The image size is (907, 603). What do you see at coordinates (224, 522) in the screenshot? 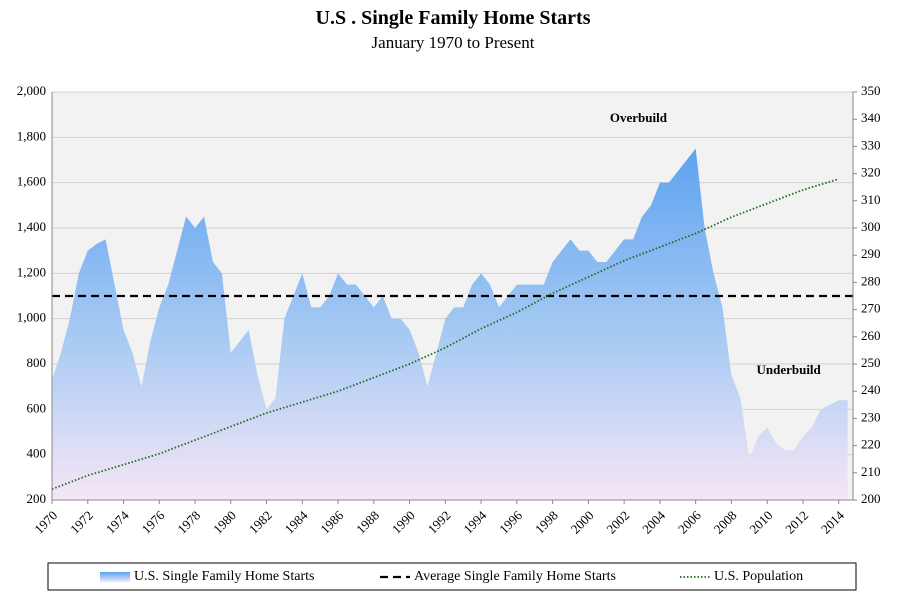
I see `x-tick-label: 1980` at bounding box center [224, 522].